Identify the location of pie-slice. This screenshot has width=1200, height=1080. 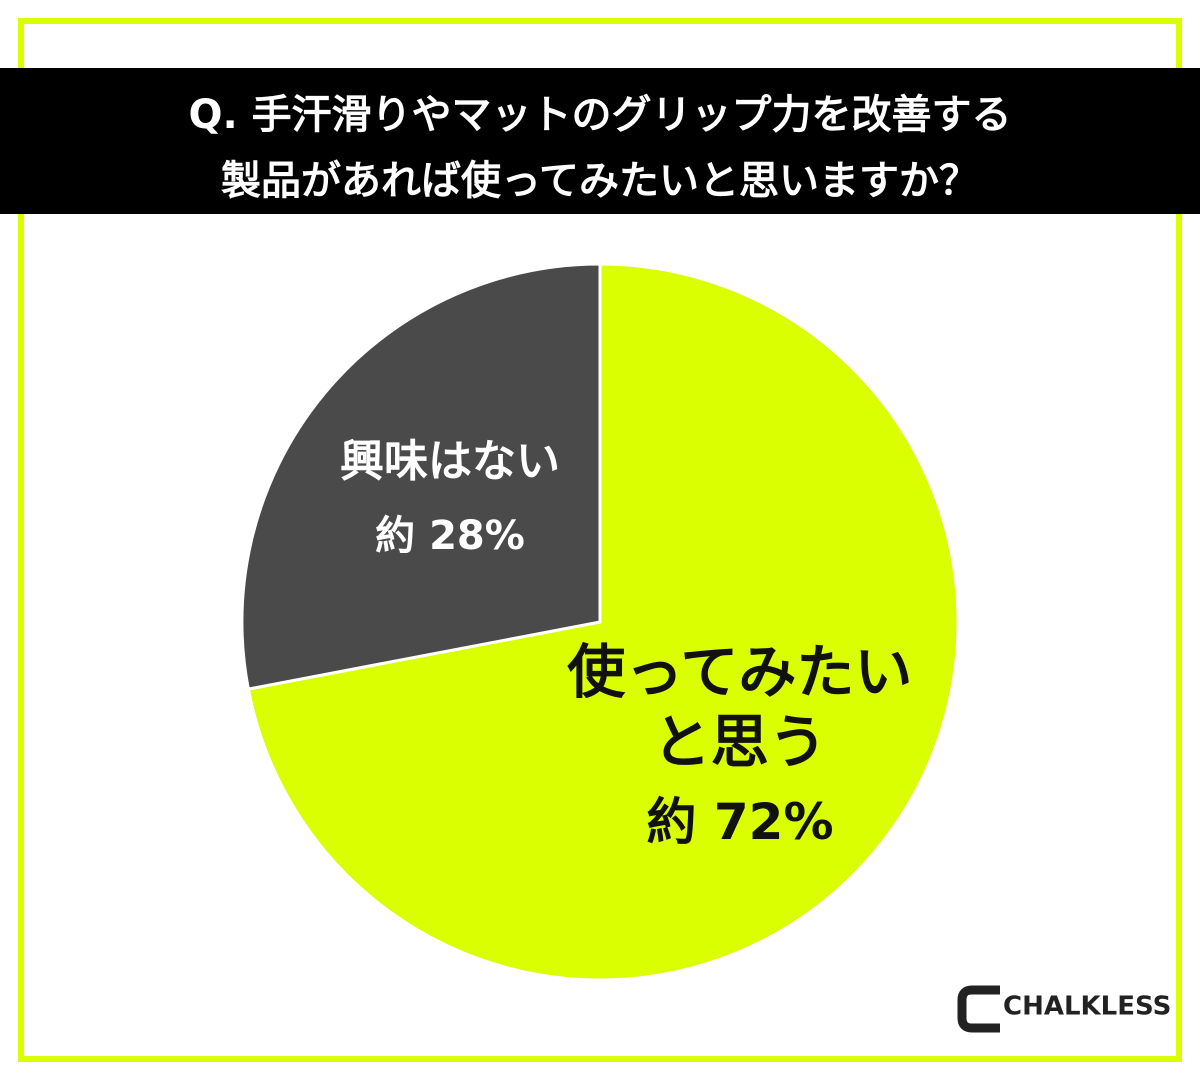
(421, 476).